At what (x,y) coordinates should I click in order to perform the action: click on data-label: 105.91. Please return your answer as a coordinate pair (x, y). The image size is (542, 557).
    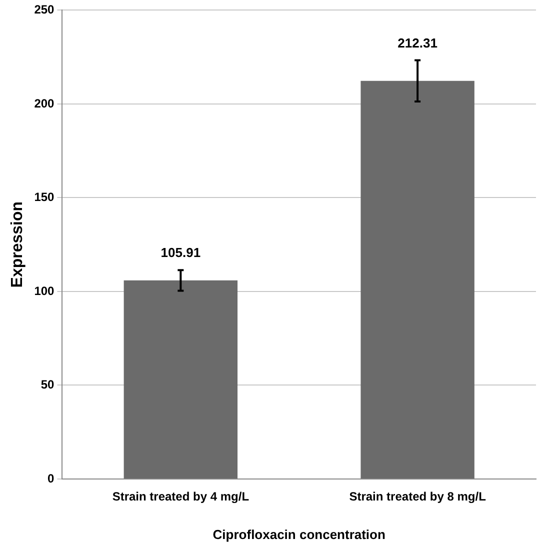
    Looking at the image, I should click on (180, 252).